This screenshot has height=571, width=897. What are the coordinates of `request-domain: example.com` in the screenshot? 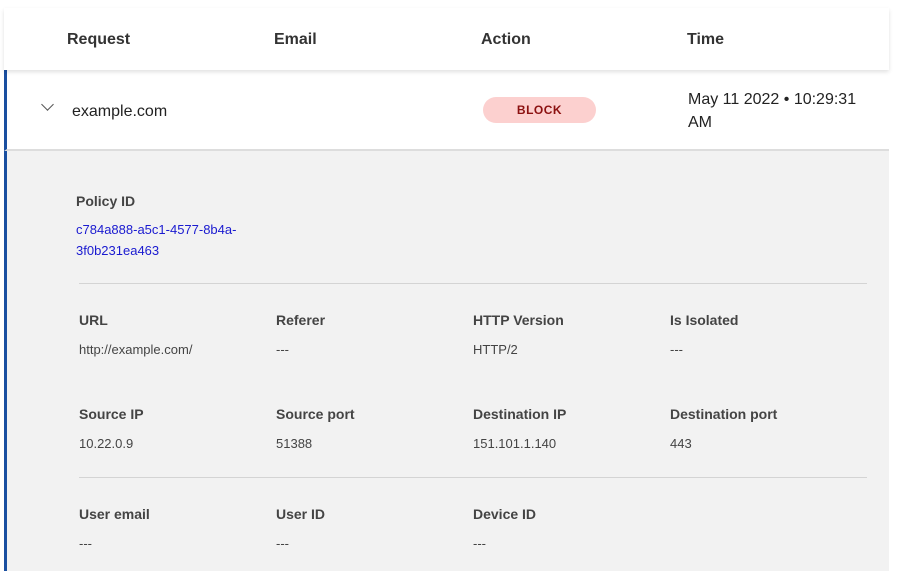 It's located at (120, 111).